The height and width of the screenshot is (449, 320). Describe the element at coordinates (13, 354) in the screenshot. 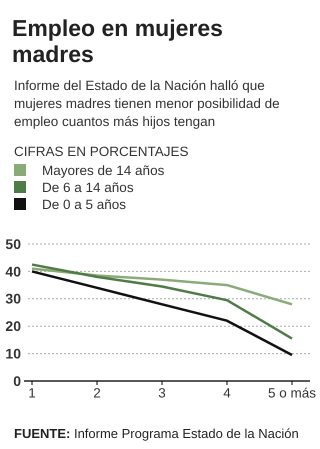

I see `y-tick-label: 10` at that location.